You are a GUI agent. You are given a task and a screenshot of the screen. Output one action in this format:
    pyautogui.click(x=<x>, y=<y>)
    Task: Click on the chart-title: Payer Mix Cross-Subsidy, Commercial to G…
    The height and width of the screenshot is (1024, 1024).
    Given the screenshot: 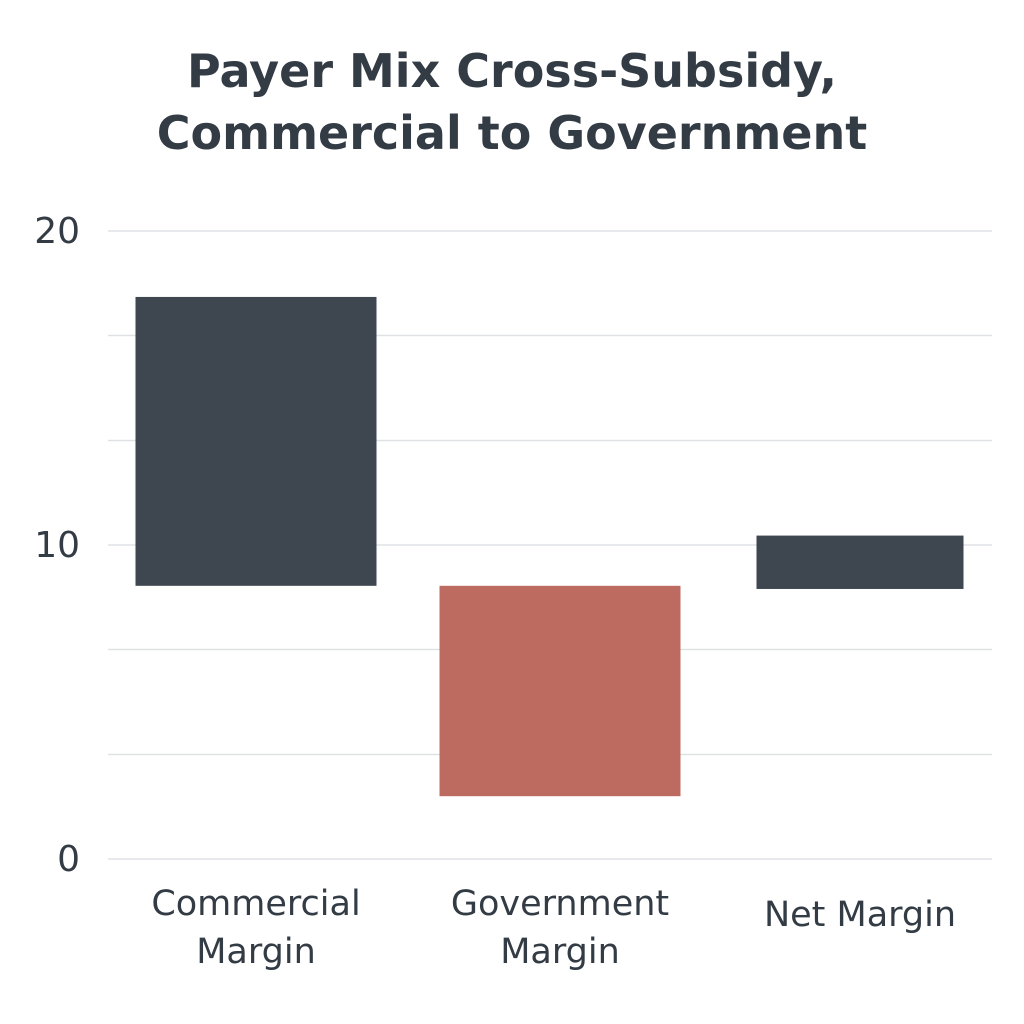 What is the action you would take?
    pyautogui.click(x=512, y=102)
    